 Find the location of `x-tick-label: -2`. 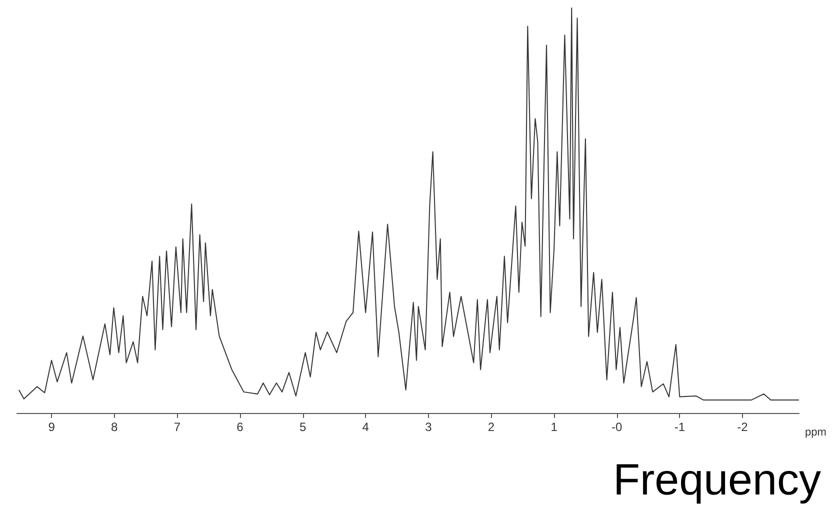

x-tick-label: -2 is located at coordinates (742, 427).